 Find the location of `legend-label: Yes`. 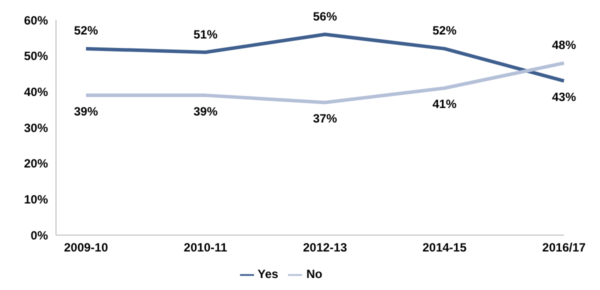

legend-label: Yes is located at coordinates (268, 274).